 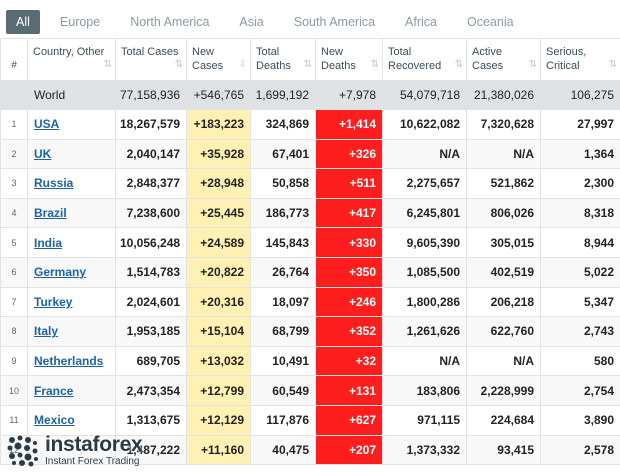 I want to click on column-header-total-recovered: Total Recovered ⇅, so click(x=424, y=59).